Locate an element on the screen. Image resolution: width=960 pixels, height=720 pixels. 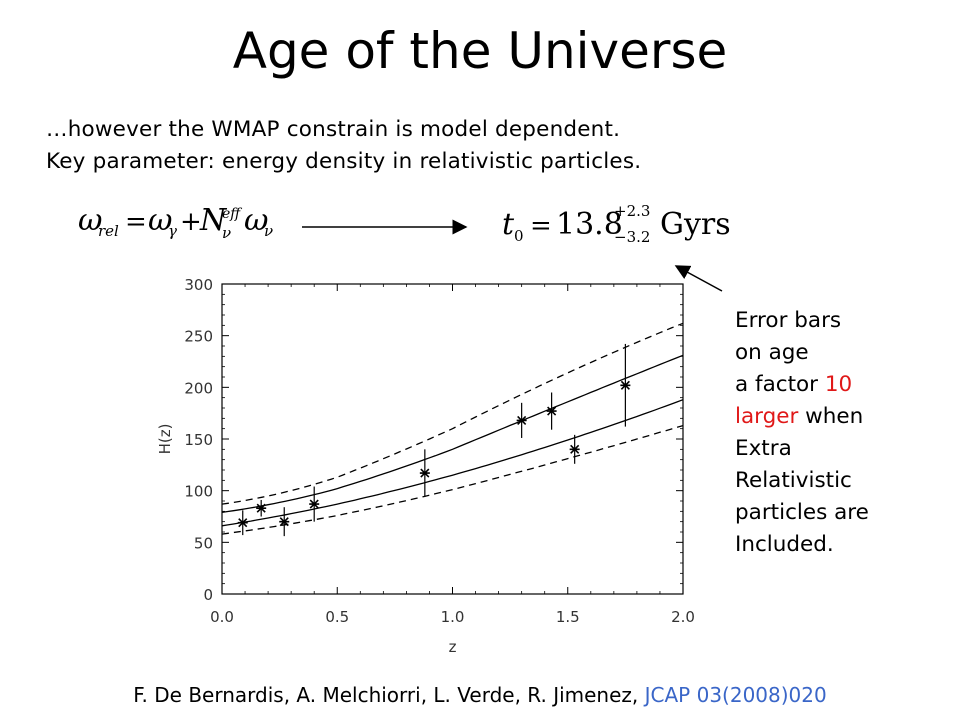
x-axis-label: z is located at coordinates (453, 647).